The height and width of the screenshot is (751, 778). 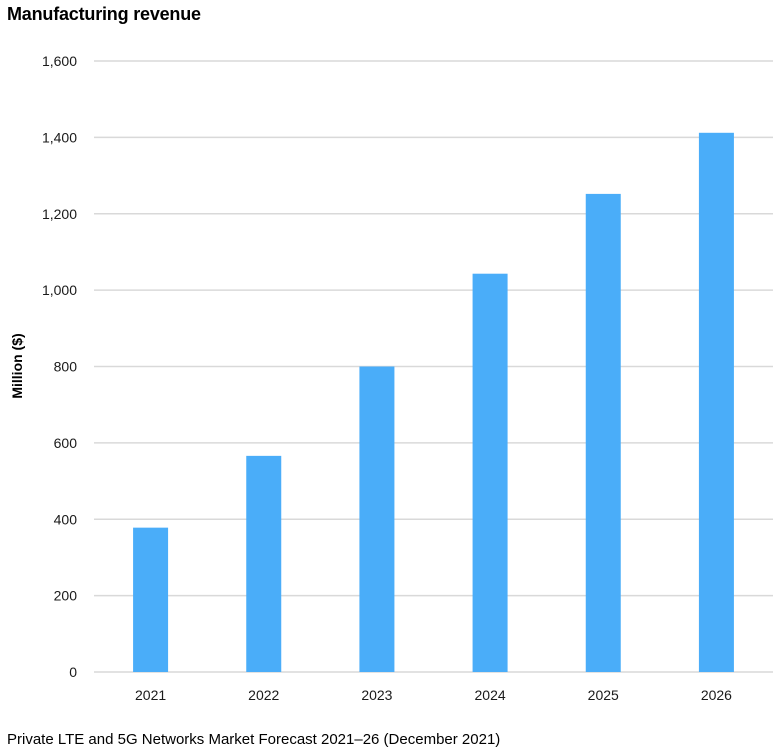 What do you see at coordinates (66, 519) in the screenshot?
I see `y-tick-label: 400` at bounding box center [66, 519].